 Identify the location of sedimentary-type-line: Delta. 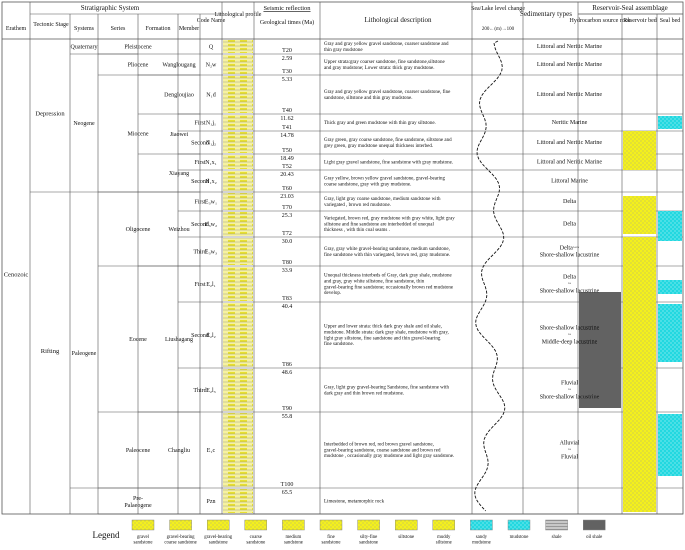
(569, 225).